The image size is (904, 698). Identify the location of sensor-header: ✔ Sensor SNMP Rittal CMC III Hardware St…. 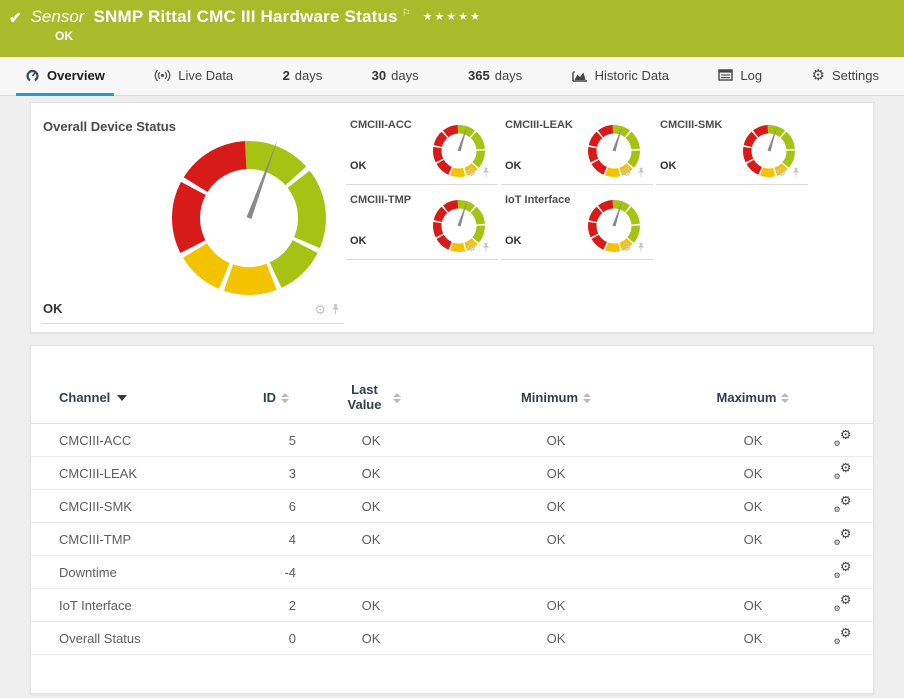
(452, 28).